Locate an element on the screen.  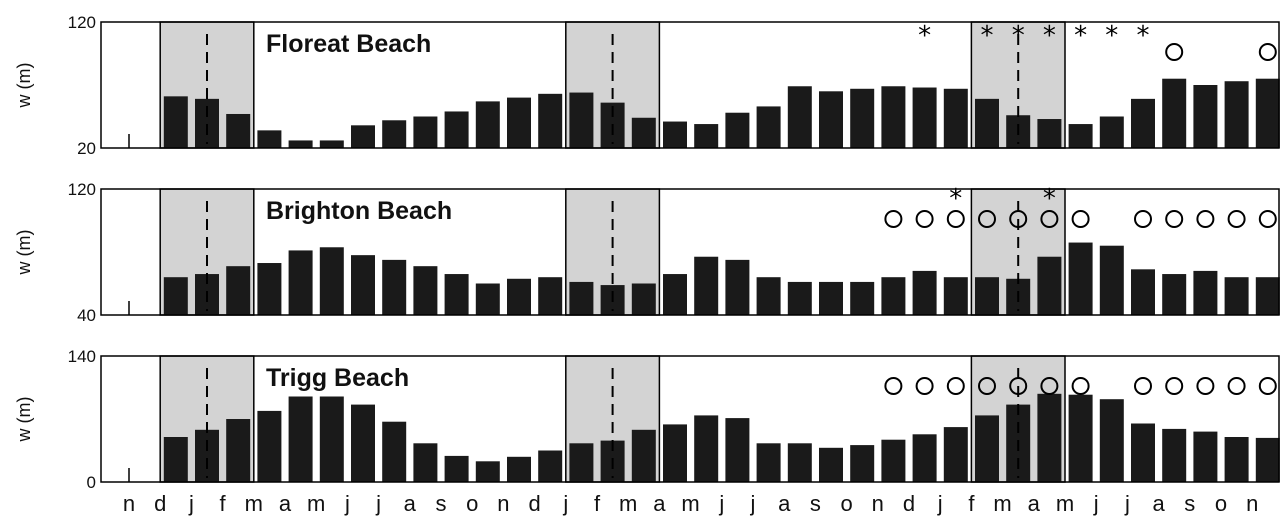
month-label: f is located at coordinates (971, 503).